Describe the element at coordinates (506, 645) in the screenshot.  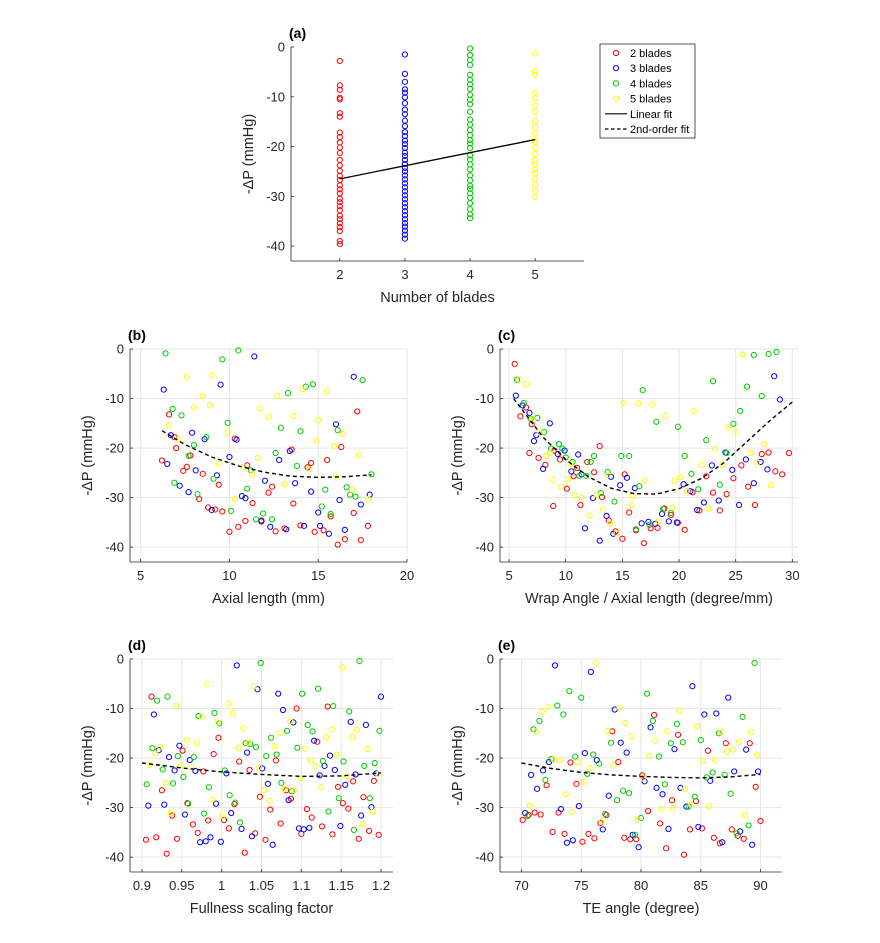
I see `panel-label: (e)` at that location.